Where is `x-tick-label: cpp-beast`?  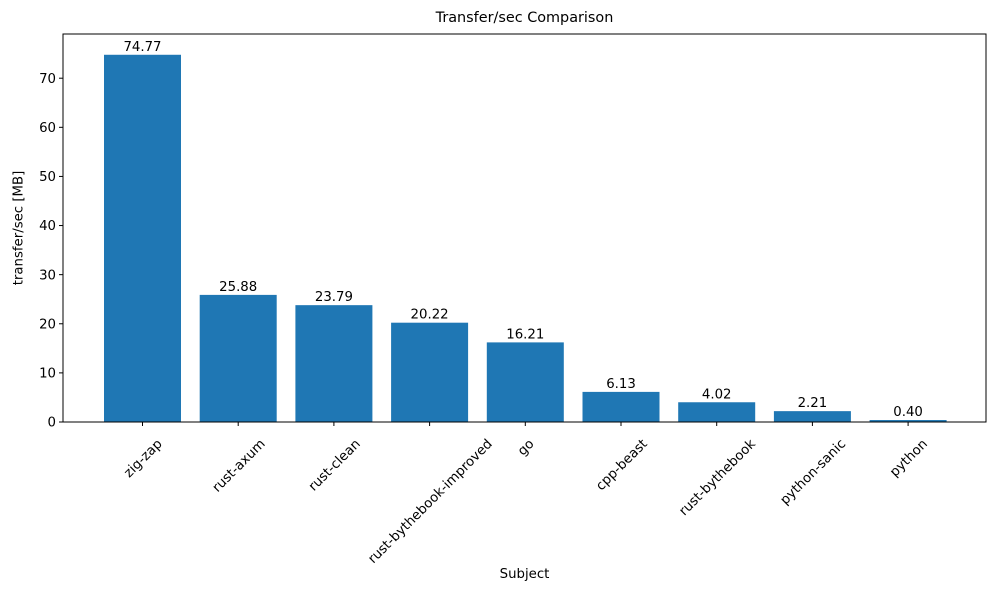 x-tick-label: cpp-beast is located at coordinates (621, 465).